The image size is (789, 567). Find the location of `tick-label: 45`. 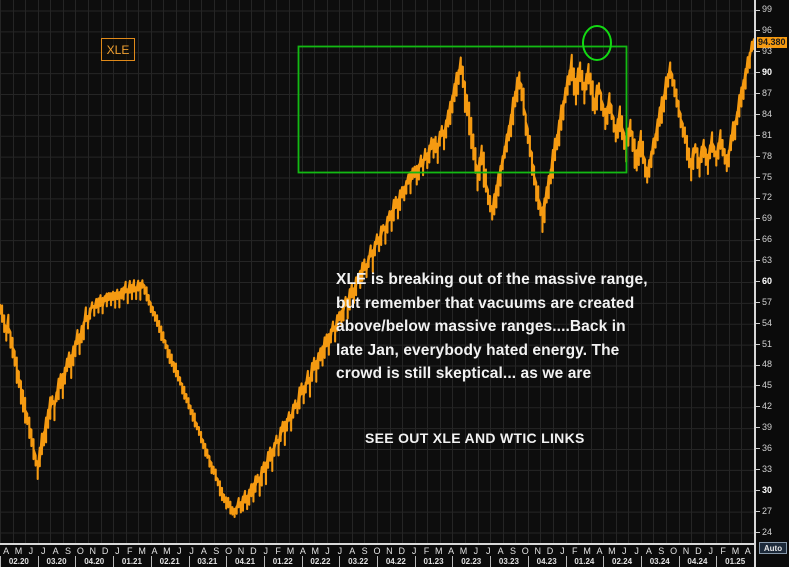

tick-label: 45 is located at coordinates (767, 385).